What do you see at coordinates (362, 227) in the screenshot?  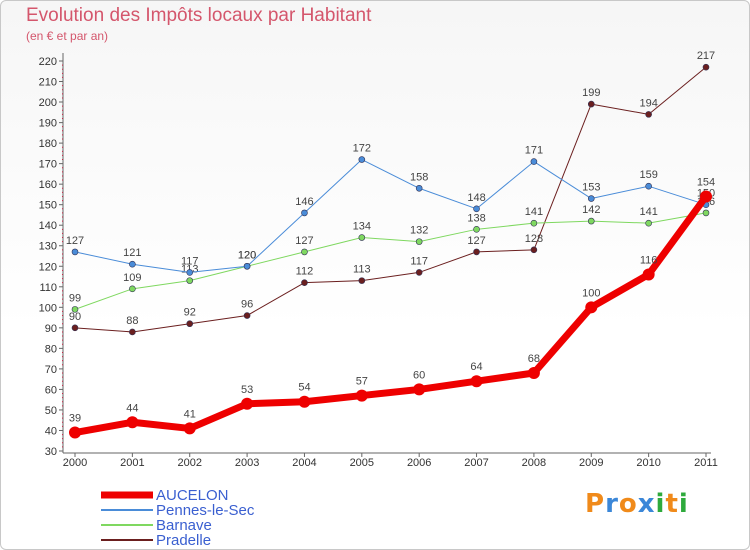 I see `data-label-barnave: 134` at bounding box center [362, 227].